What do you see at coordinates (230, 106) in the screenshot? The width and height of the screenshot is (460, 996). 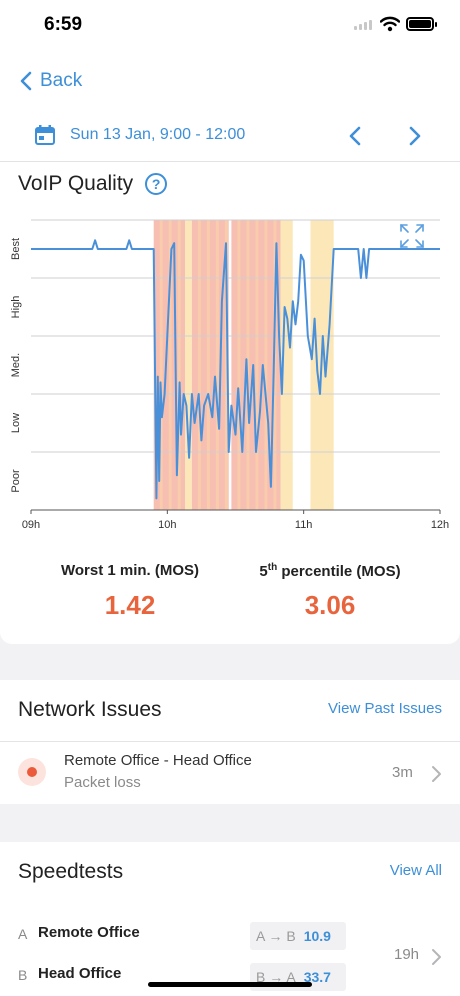 I see `top-bar` at bounding box center [230, 106].